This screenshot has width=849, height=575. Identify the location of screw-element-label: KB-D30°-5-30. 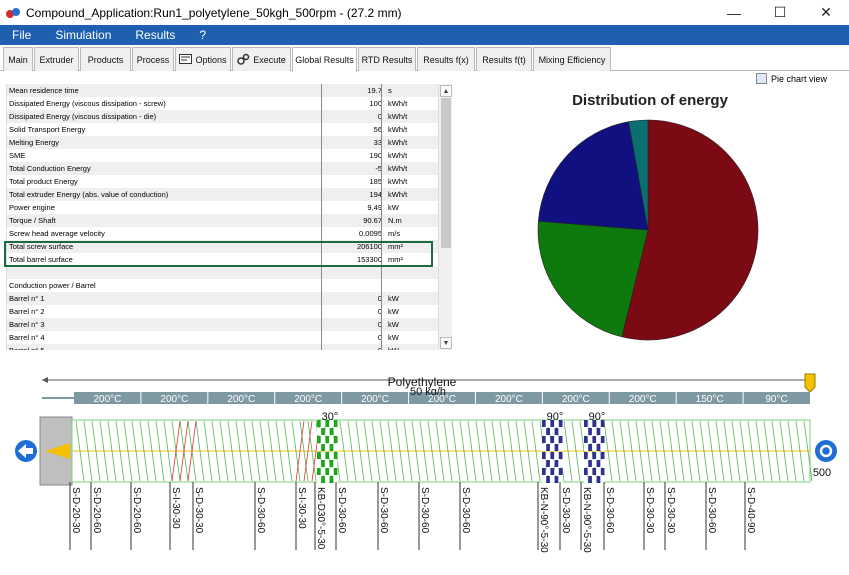
(320, 518).